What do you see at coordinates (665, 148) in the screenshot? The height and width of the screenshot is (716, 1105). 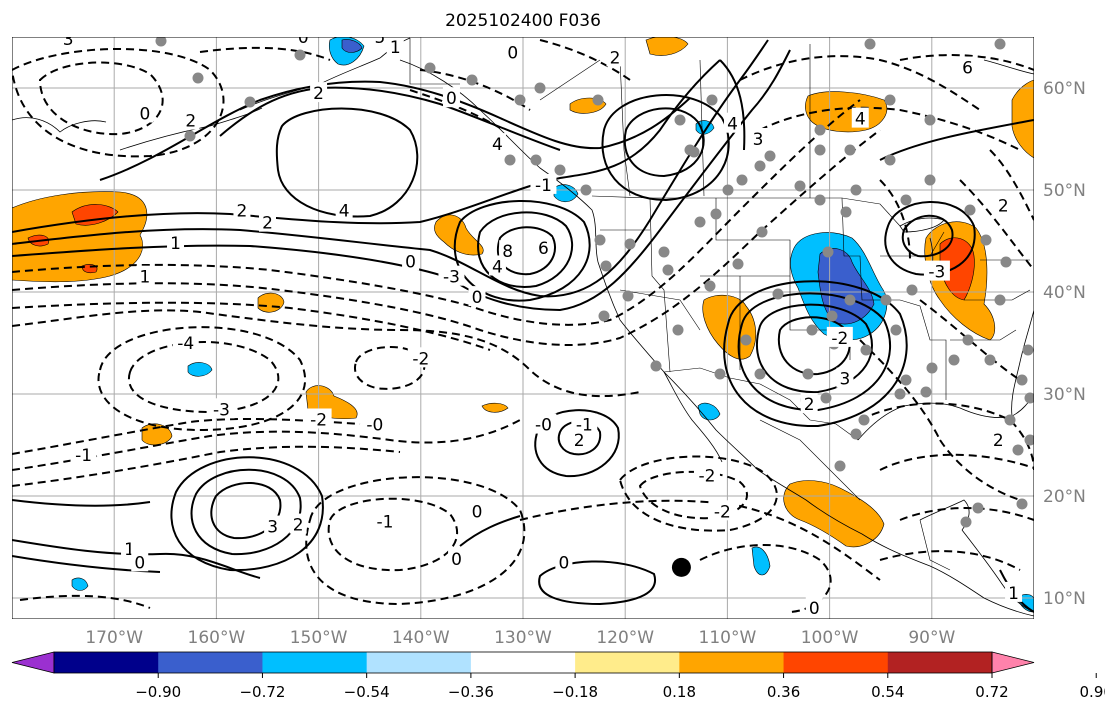 I see `contour-alaska-ridge-outer` at bounding box center [665, 148].